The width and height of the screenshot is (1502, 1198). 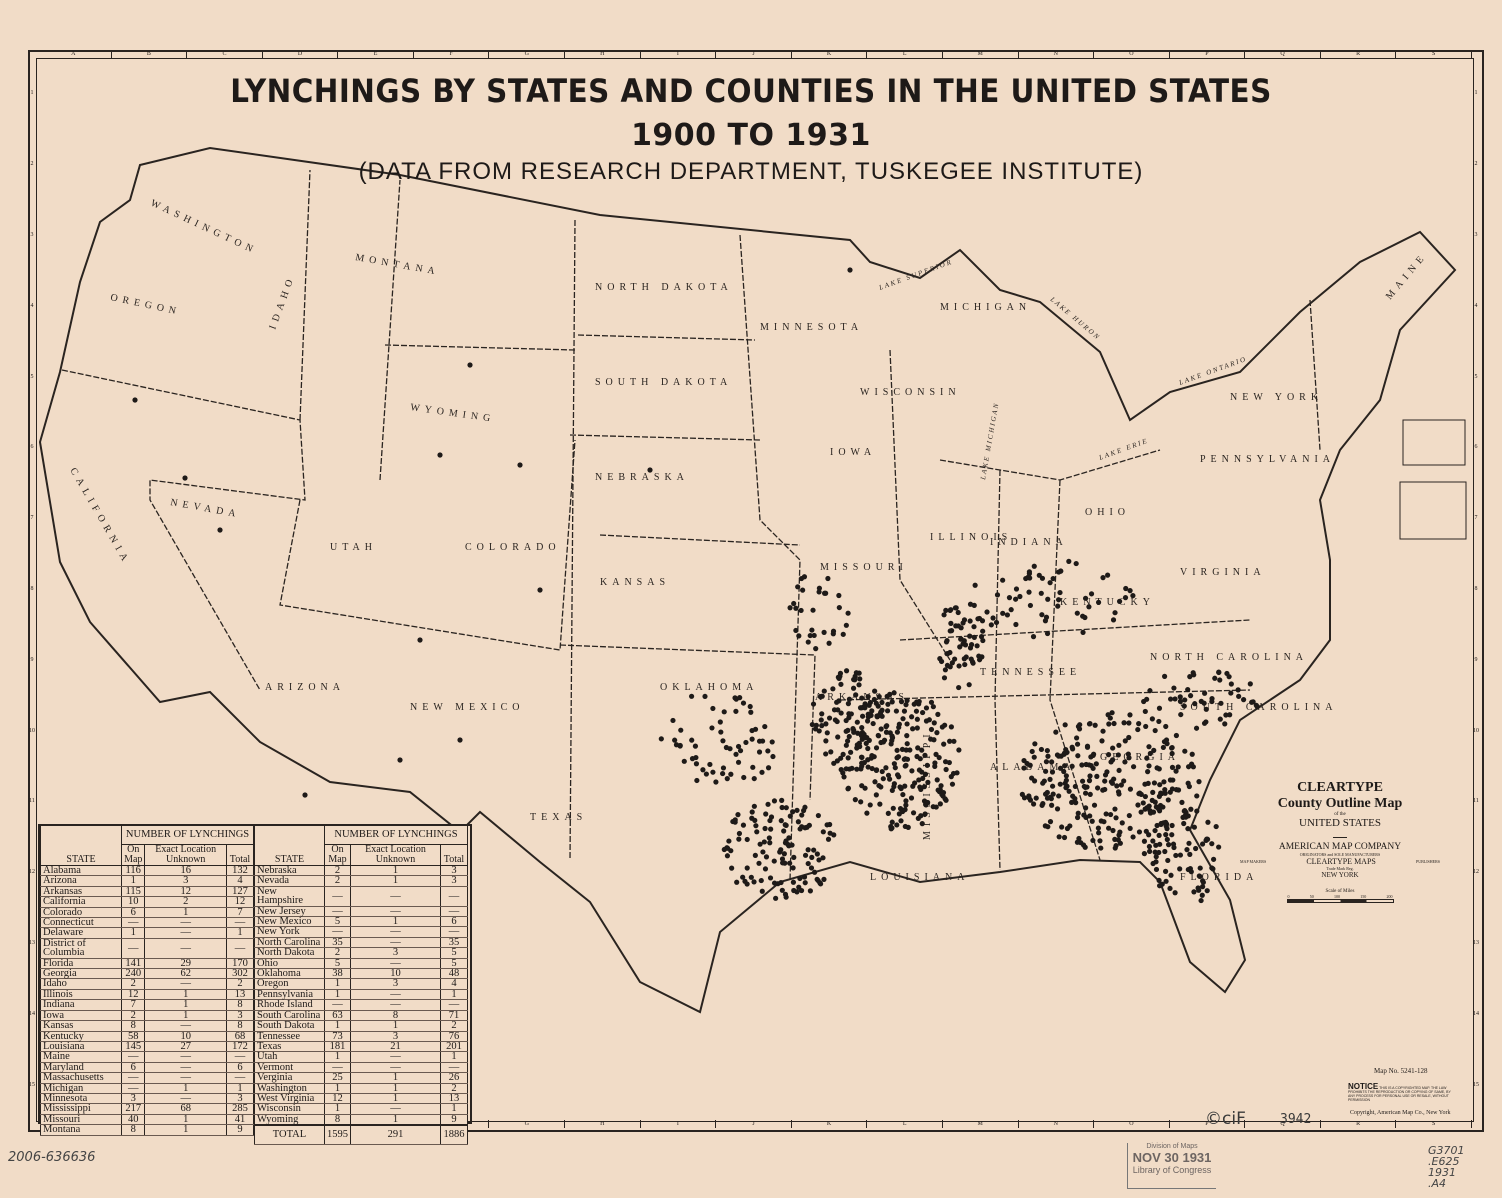 What do you see at coordinates (133, 902) in the screenshot?
I see `on-map: 10` at bounding box center [133, 902].